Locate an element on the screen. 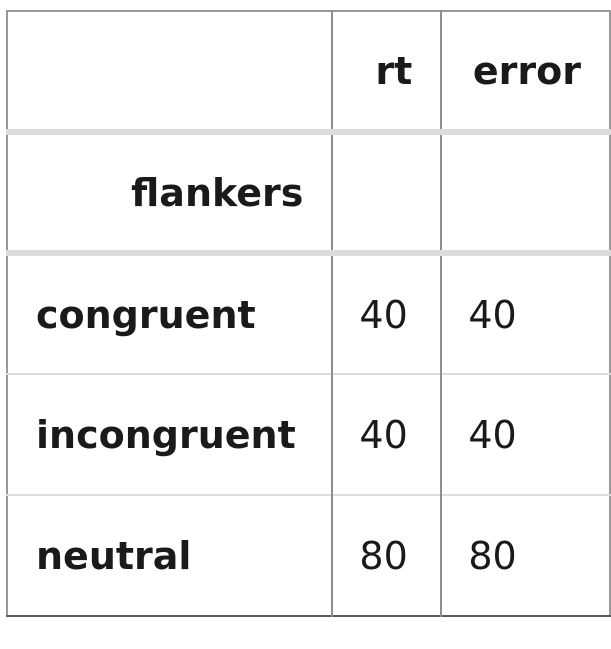 Image resolution: width=611 pixels, height=649 pixels. column-header-rt: rt is located at coordinates (386, 71).